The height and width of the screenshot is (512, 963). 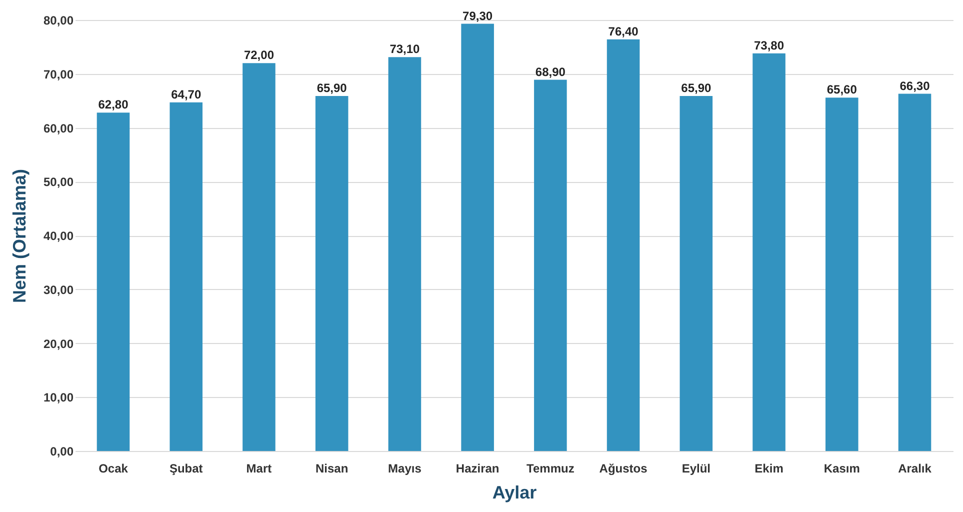 What do you see at coordinates (769, 469) in the screenshot?
I see `x-tick-label: Ekim` at bounding box center [769, 469].